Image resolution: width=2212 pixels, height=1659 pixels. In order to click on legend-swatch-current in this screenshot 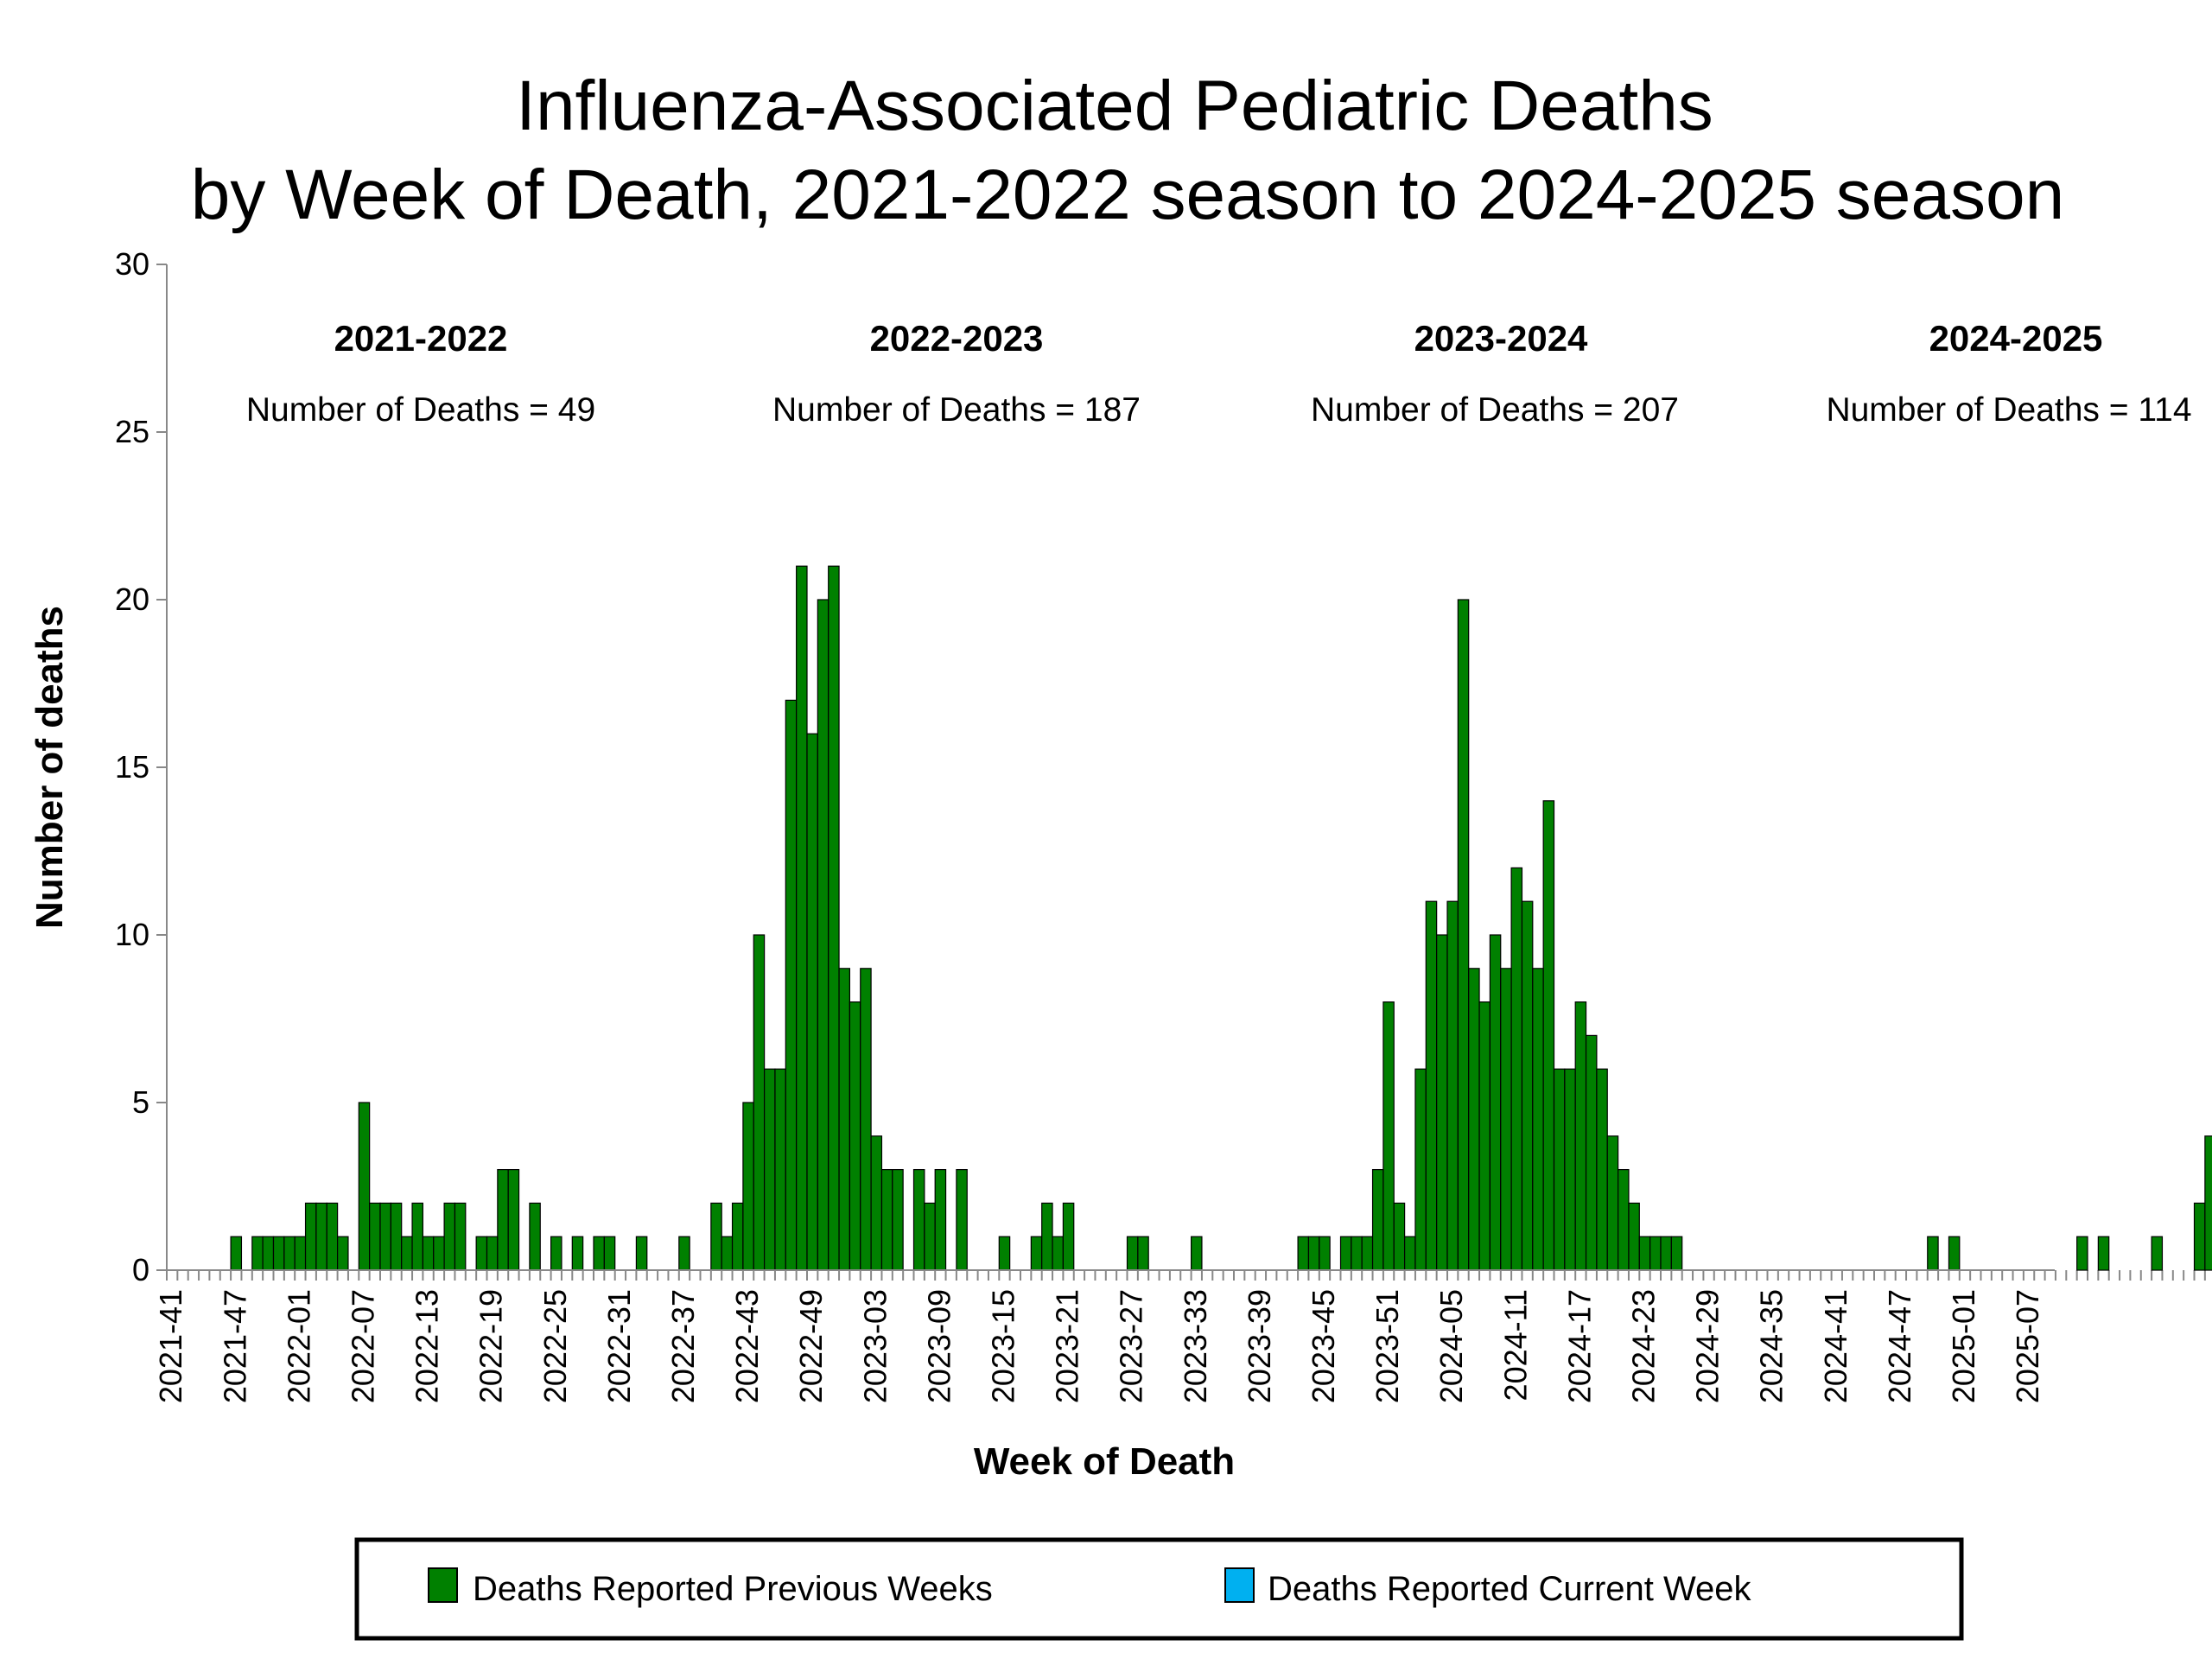, I will do `click(1239, 1585)`.